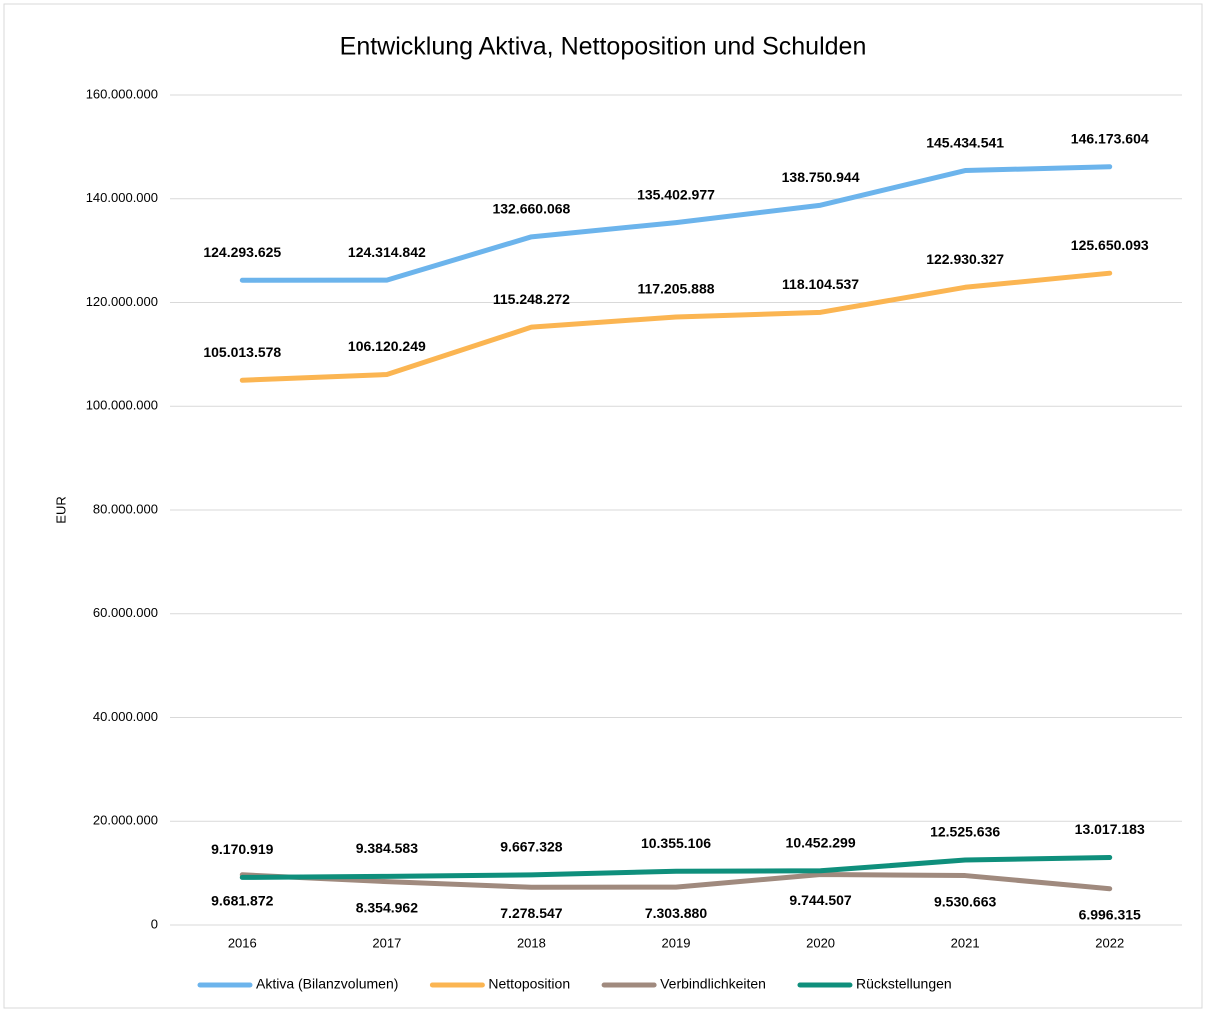 This screenshot has width=1206, height=1012. What do you see at coordinates (1110, 245) in the screenshot?
I see `data-label: 125.650.093` at bounding box center [1110, 245].